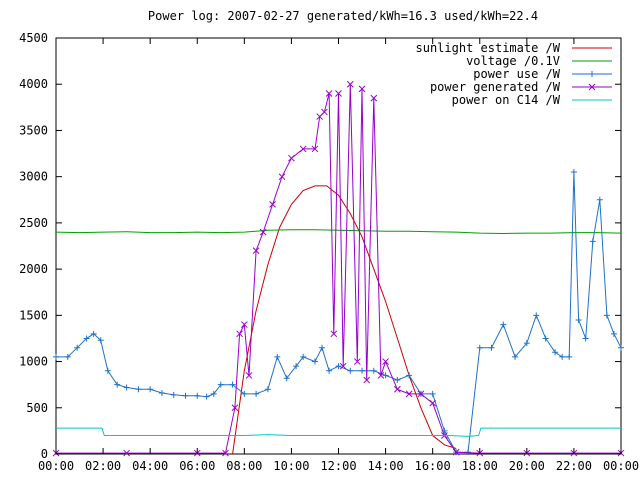  What do you see at coordinates (33, 84) in the screenshot?
I see `y-tick-label: 4000` at bounding box center [33, 84].